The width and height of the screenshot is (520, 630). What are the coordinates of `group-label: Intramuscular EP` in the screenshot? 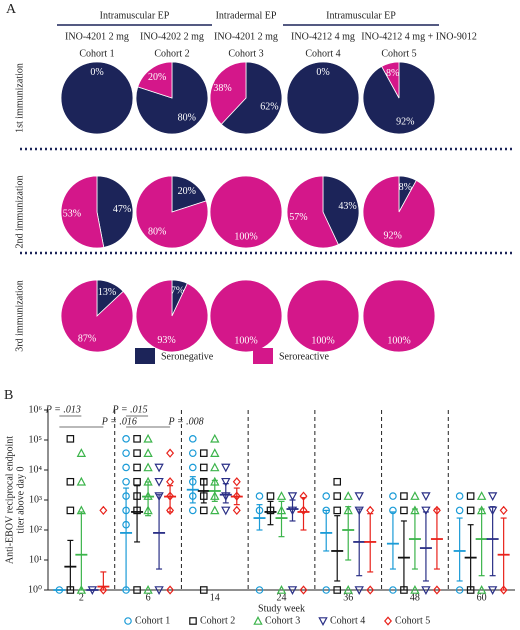 It's located at (361, 15).